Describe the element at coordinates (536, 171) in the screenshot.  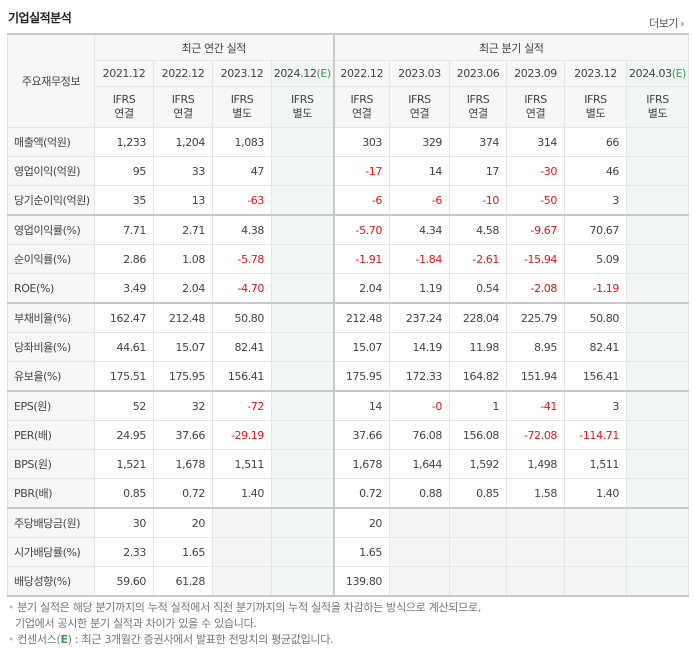
I see `metric-value: -30` at that location.